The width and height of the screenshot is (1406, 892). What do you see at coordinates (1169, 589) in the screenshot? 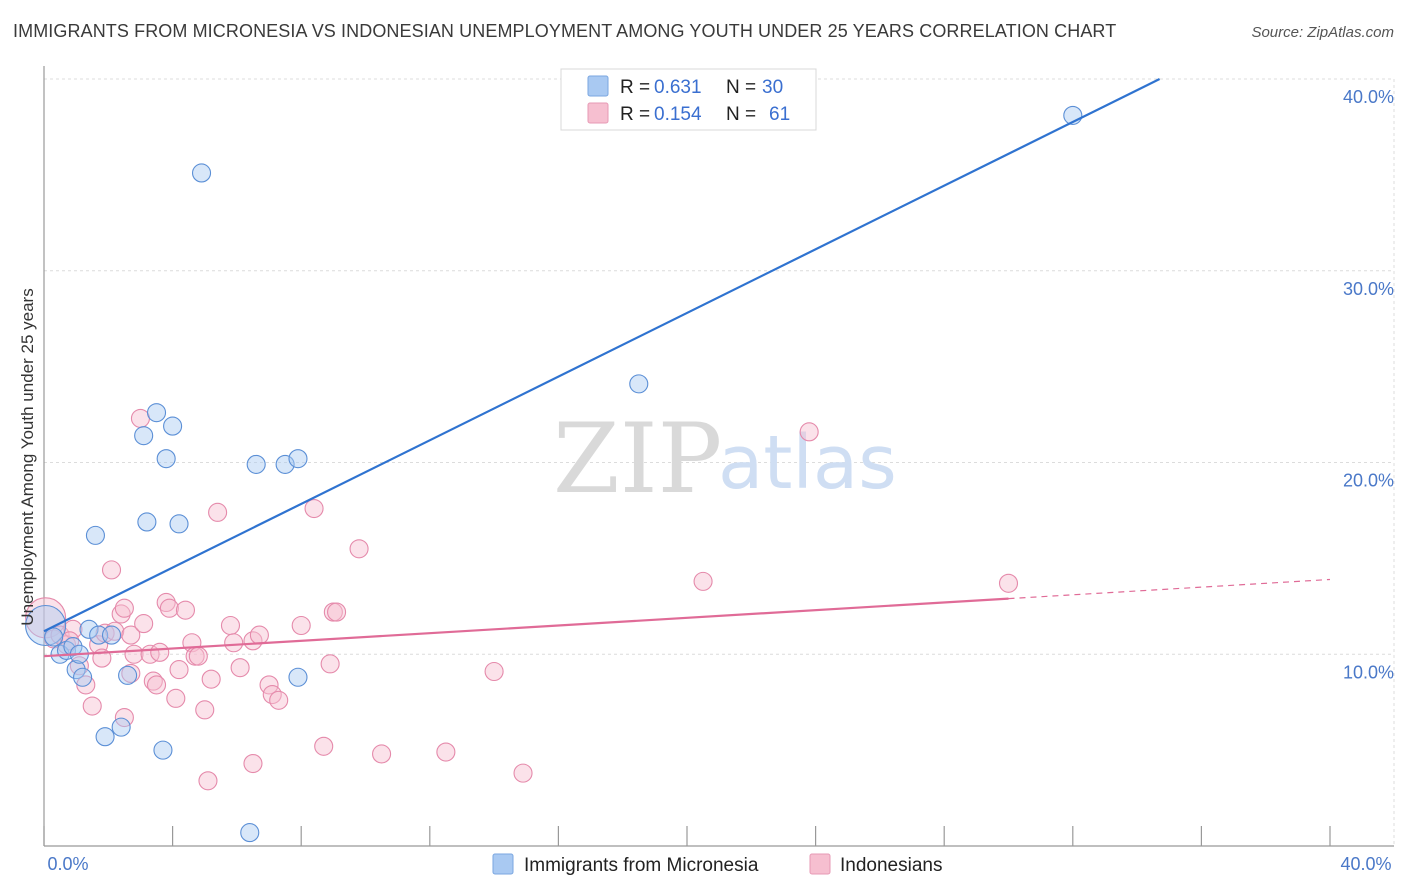
I see `indonesians-trend-extension` at bounding box center [1169, 589].